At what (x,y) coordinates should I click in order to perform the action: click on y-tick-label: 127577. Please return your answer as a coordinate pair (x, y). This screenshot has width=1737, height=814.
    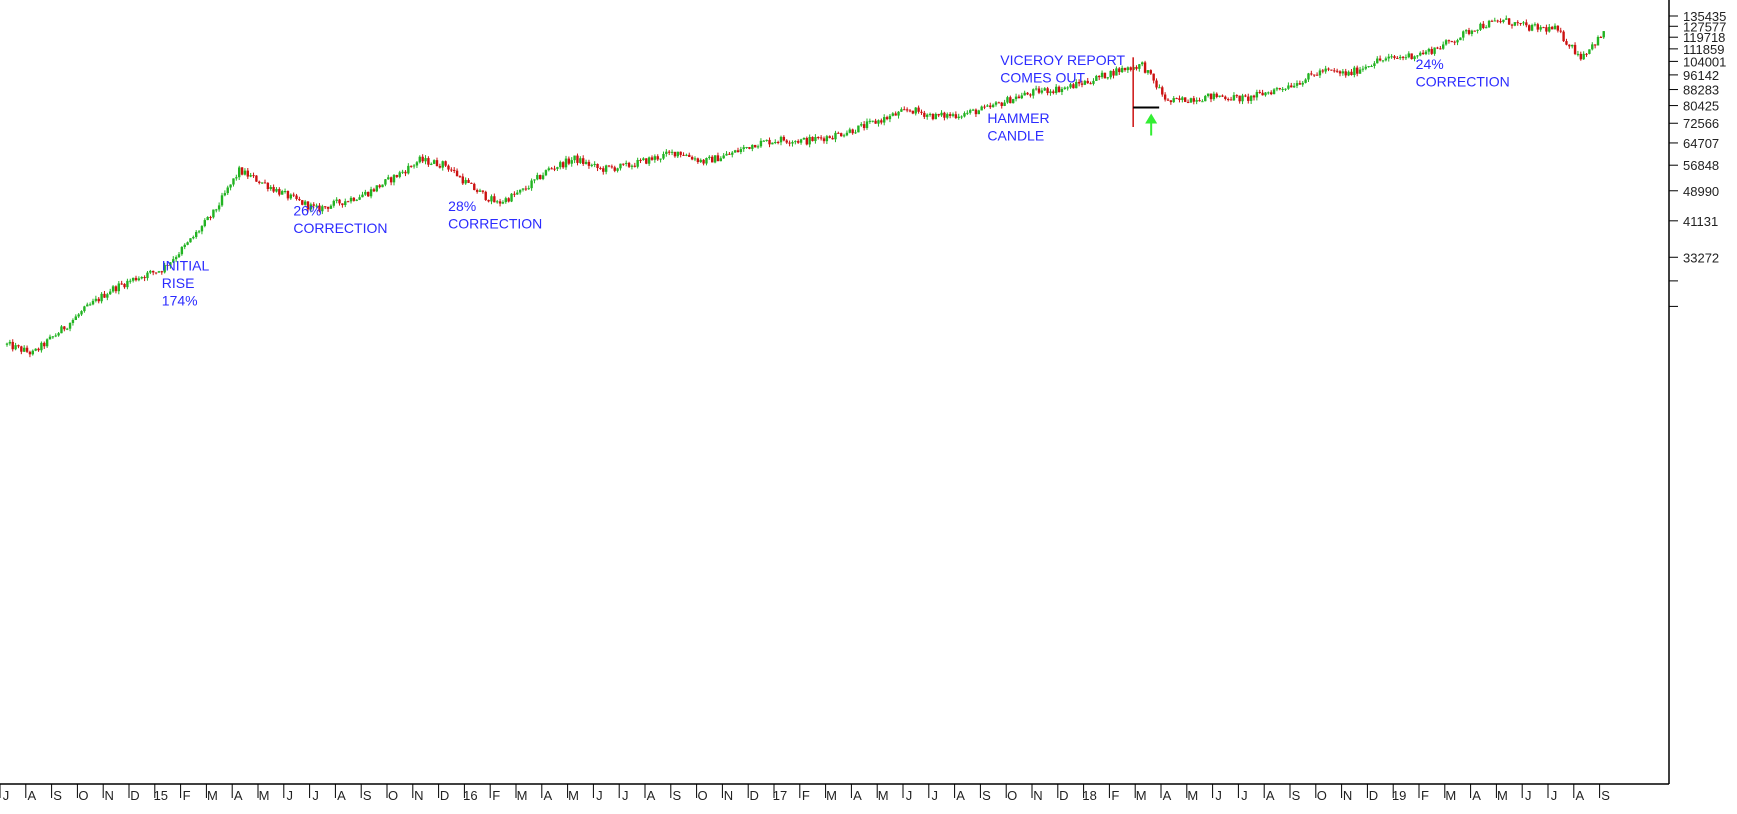
    Looking at the image, I should click on (1704, 26).